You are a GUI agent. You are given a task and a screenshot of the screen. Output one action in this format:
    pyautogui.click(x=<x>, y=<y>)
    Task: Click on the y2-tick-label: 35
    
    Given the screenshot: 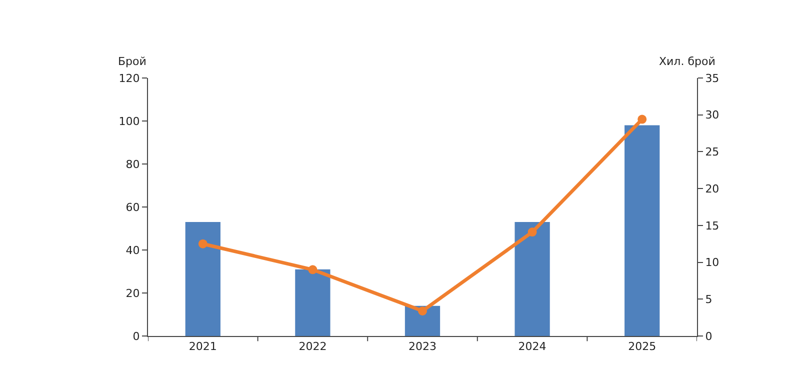 What is the action you would take?
    pyautogui.click(x=712, y=78)
    